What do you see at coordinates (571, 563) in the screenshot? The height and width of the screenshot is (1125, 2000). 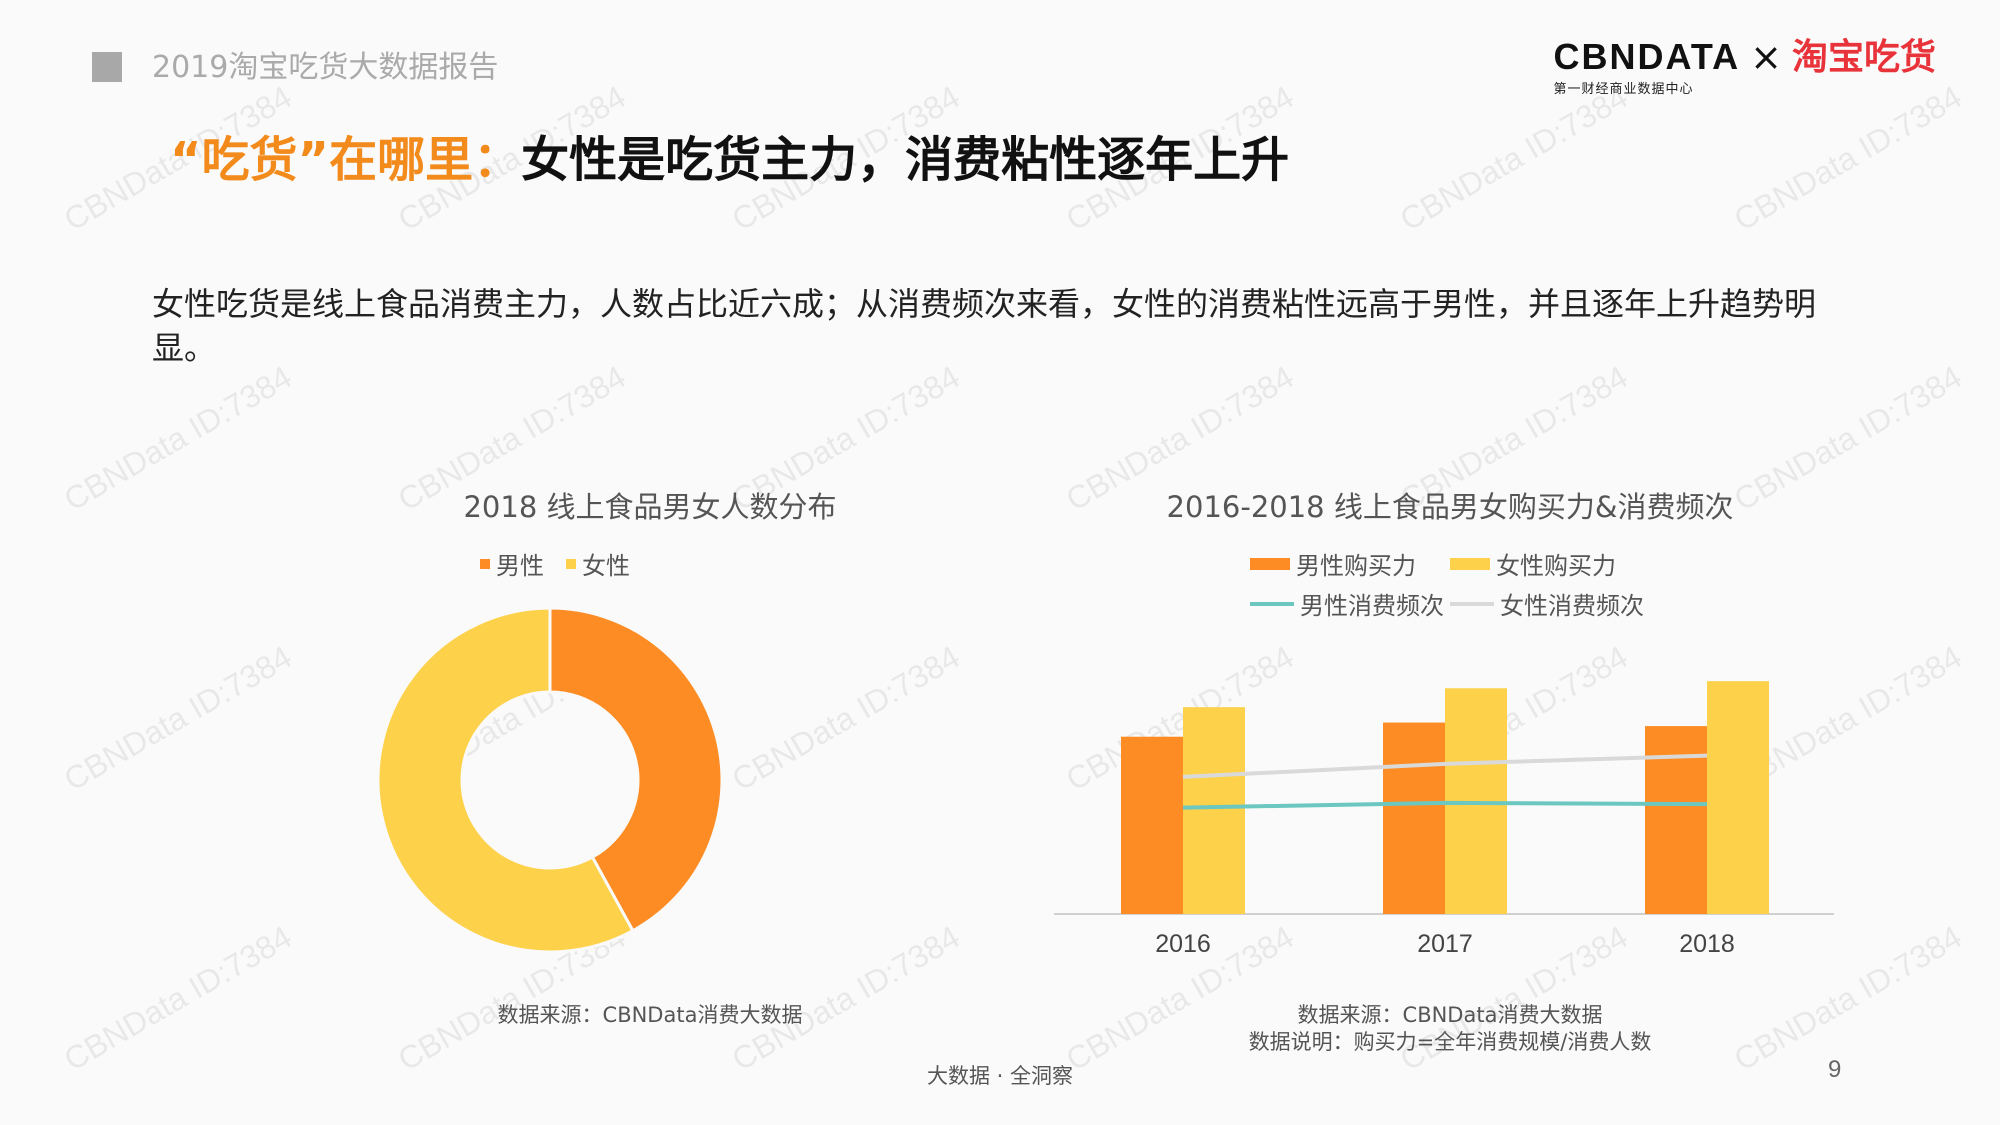 I see `legend-swatch-female` at bounding box center [571, 563].